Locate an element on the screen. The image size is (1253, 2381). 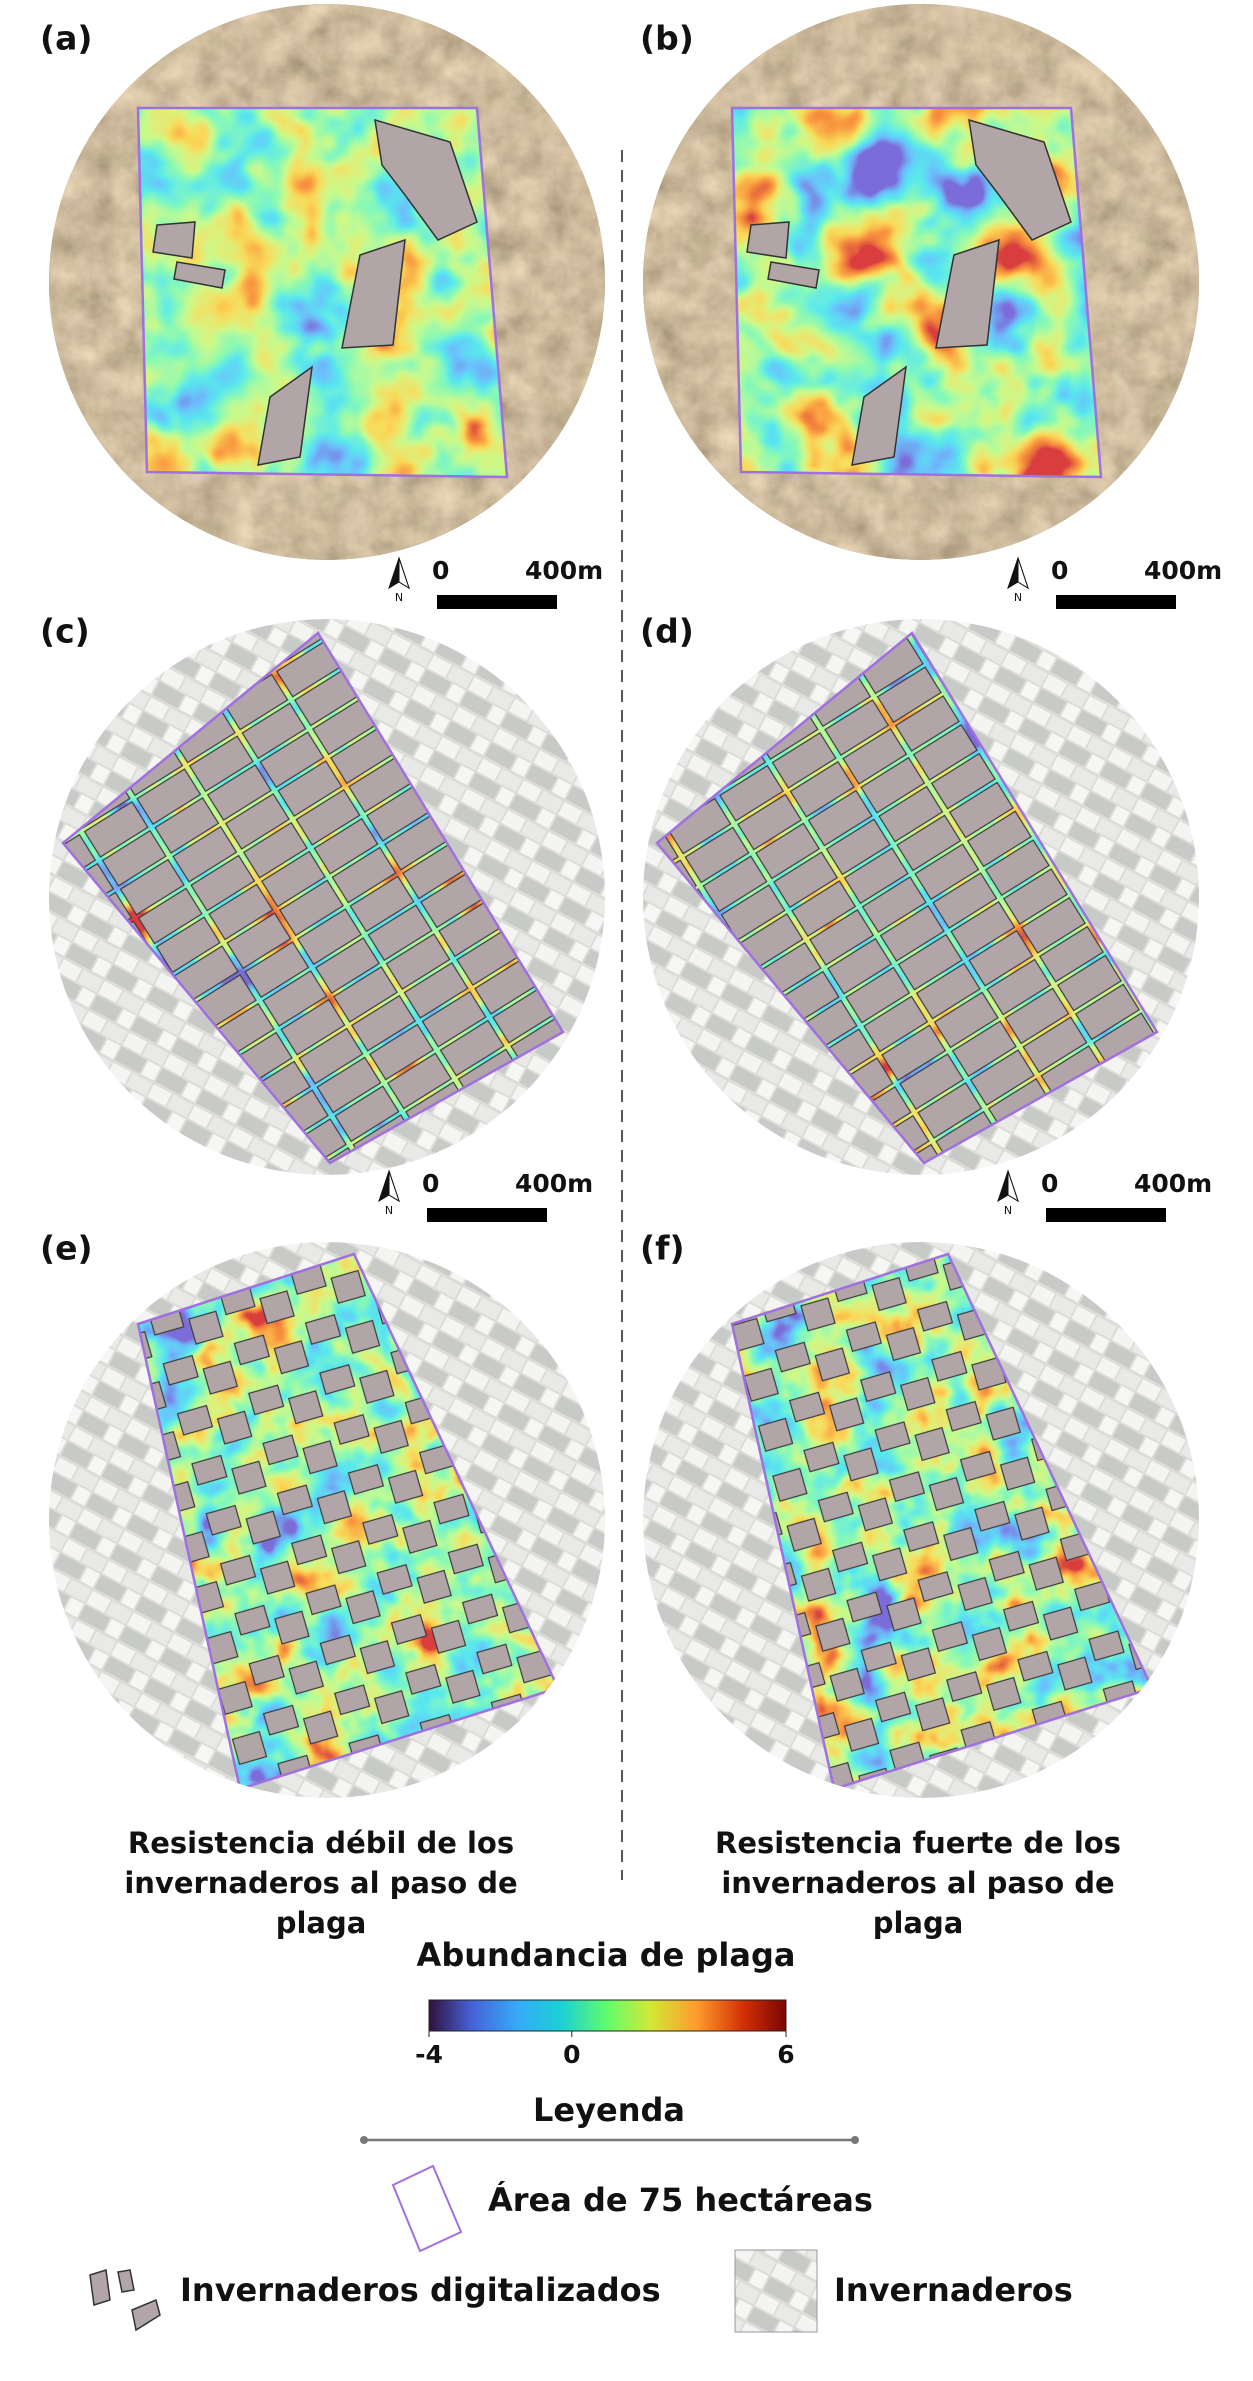
colorbar is located at coordinates (607, 2015).